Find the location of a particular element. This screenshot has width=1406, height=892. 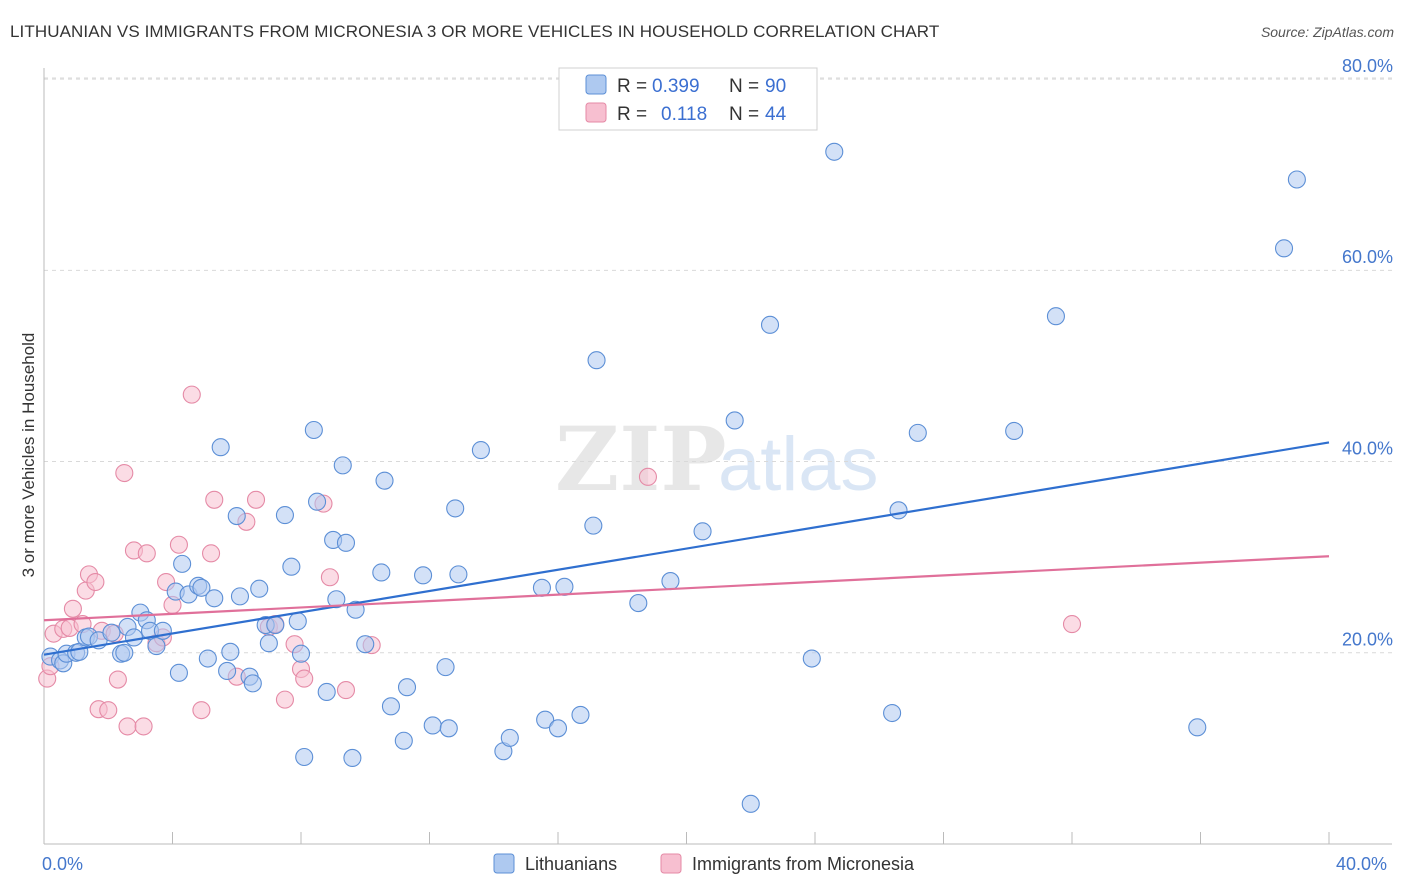

y-tick-label: 20.0% is located at coordinates (1367, 639).